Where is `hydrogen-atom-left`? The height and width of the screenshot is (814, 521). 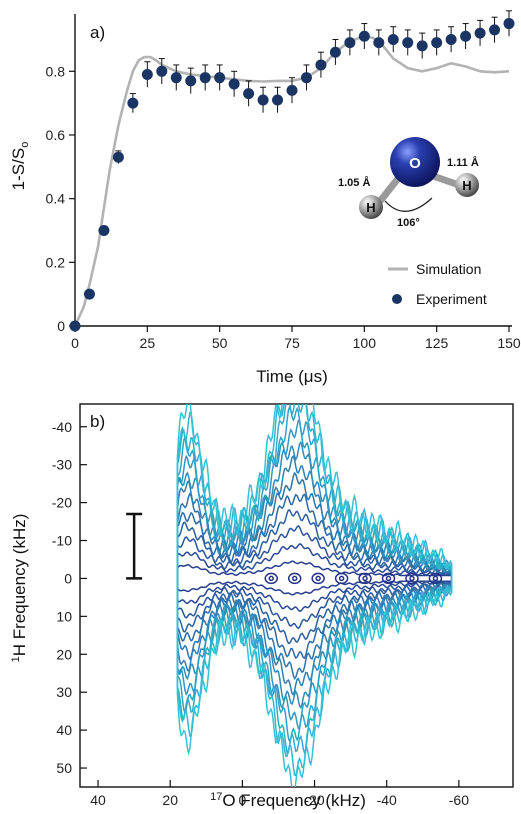 hydrogen-atom-left is located at coordinates (371, 207).